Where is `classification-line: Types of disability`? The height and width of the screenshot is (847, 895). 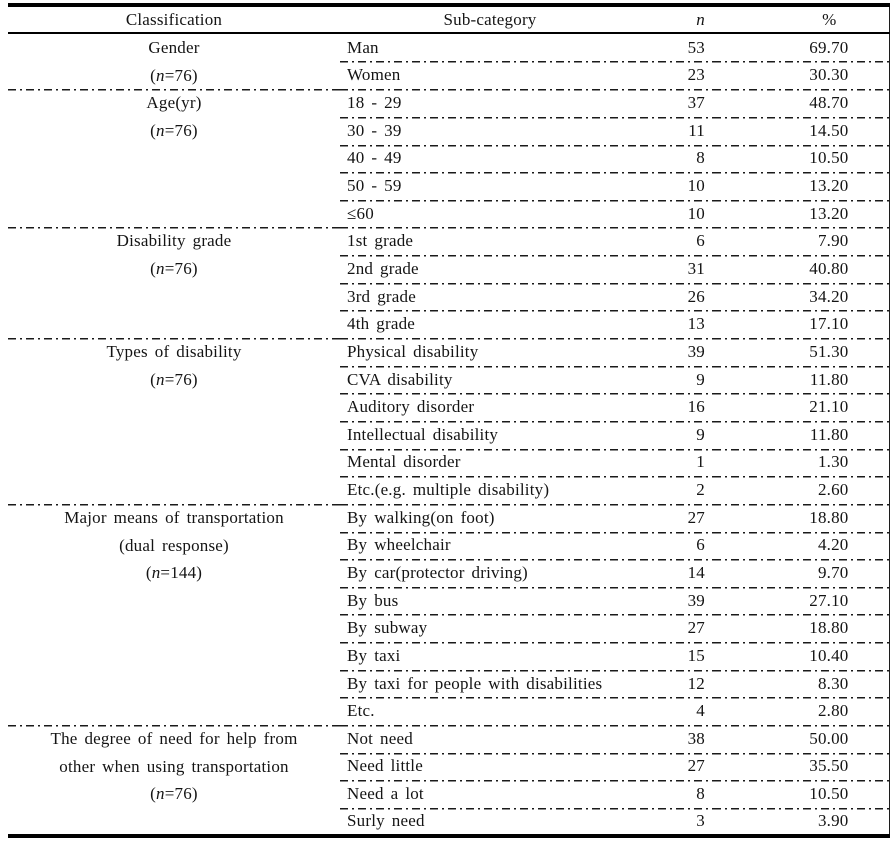
classification-line: Types of disability is located at coordinates (174, 352).